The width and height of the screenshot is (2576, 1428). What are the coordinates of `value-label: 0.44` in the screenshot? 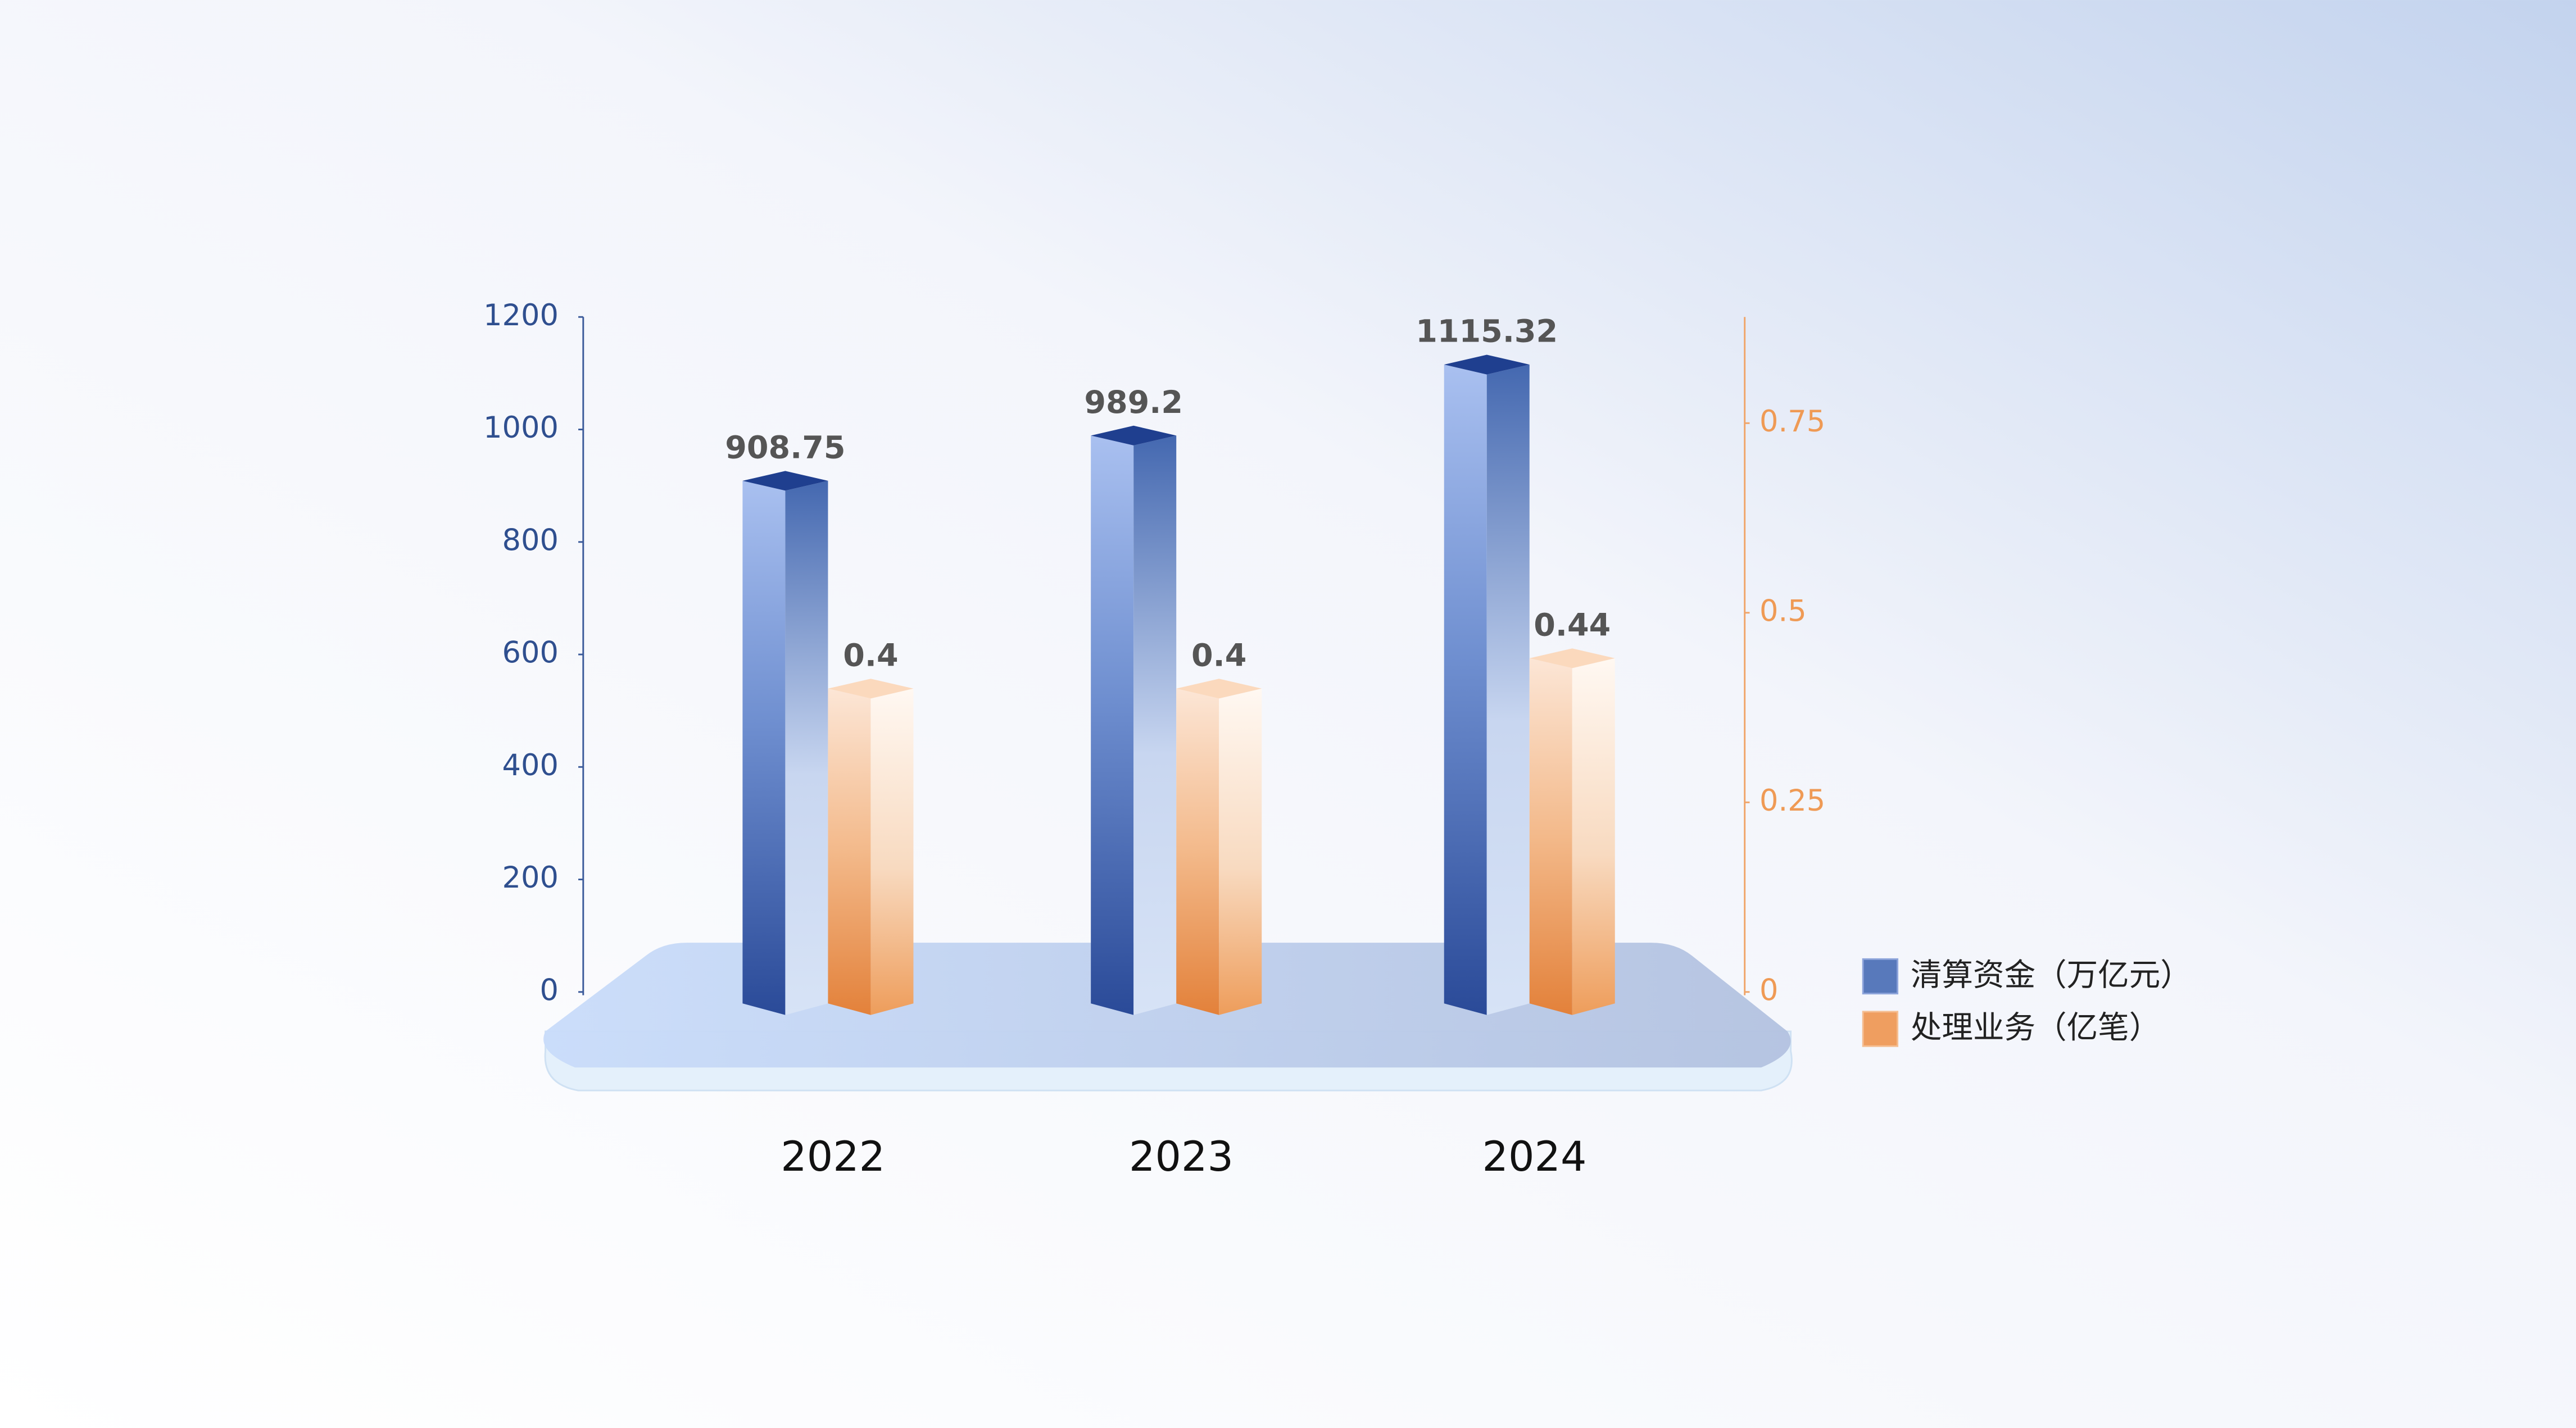 It's located at (1572, 625).